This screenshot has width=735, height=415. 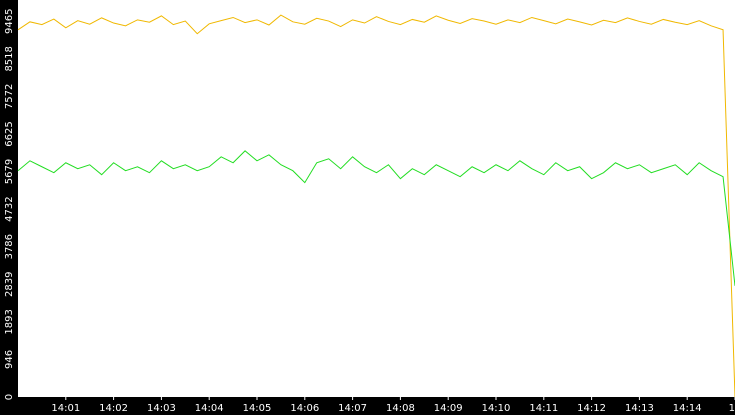 I want to click on y-tick-label: 2839, so click(x=9, y=284).